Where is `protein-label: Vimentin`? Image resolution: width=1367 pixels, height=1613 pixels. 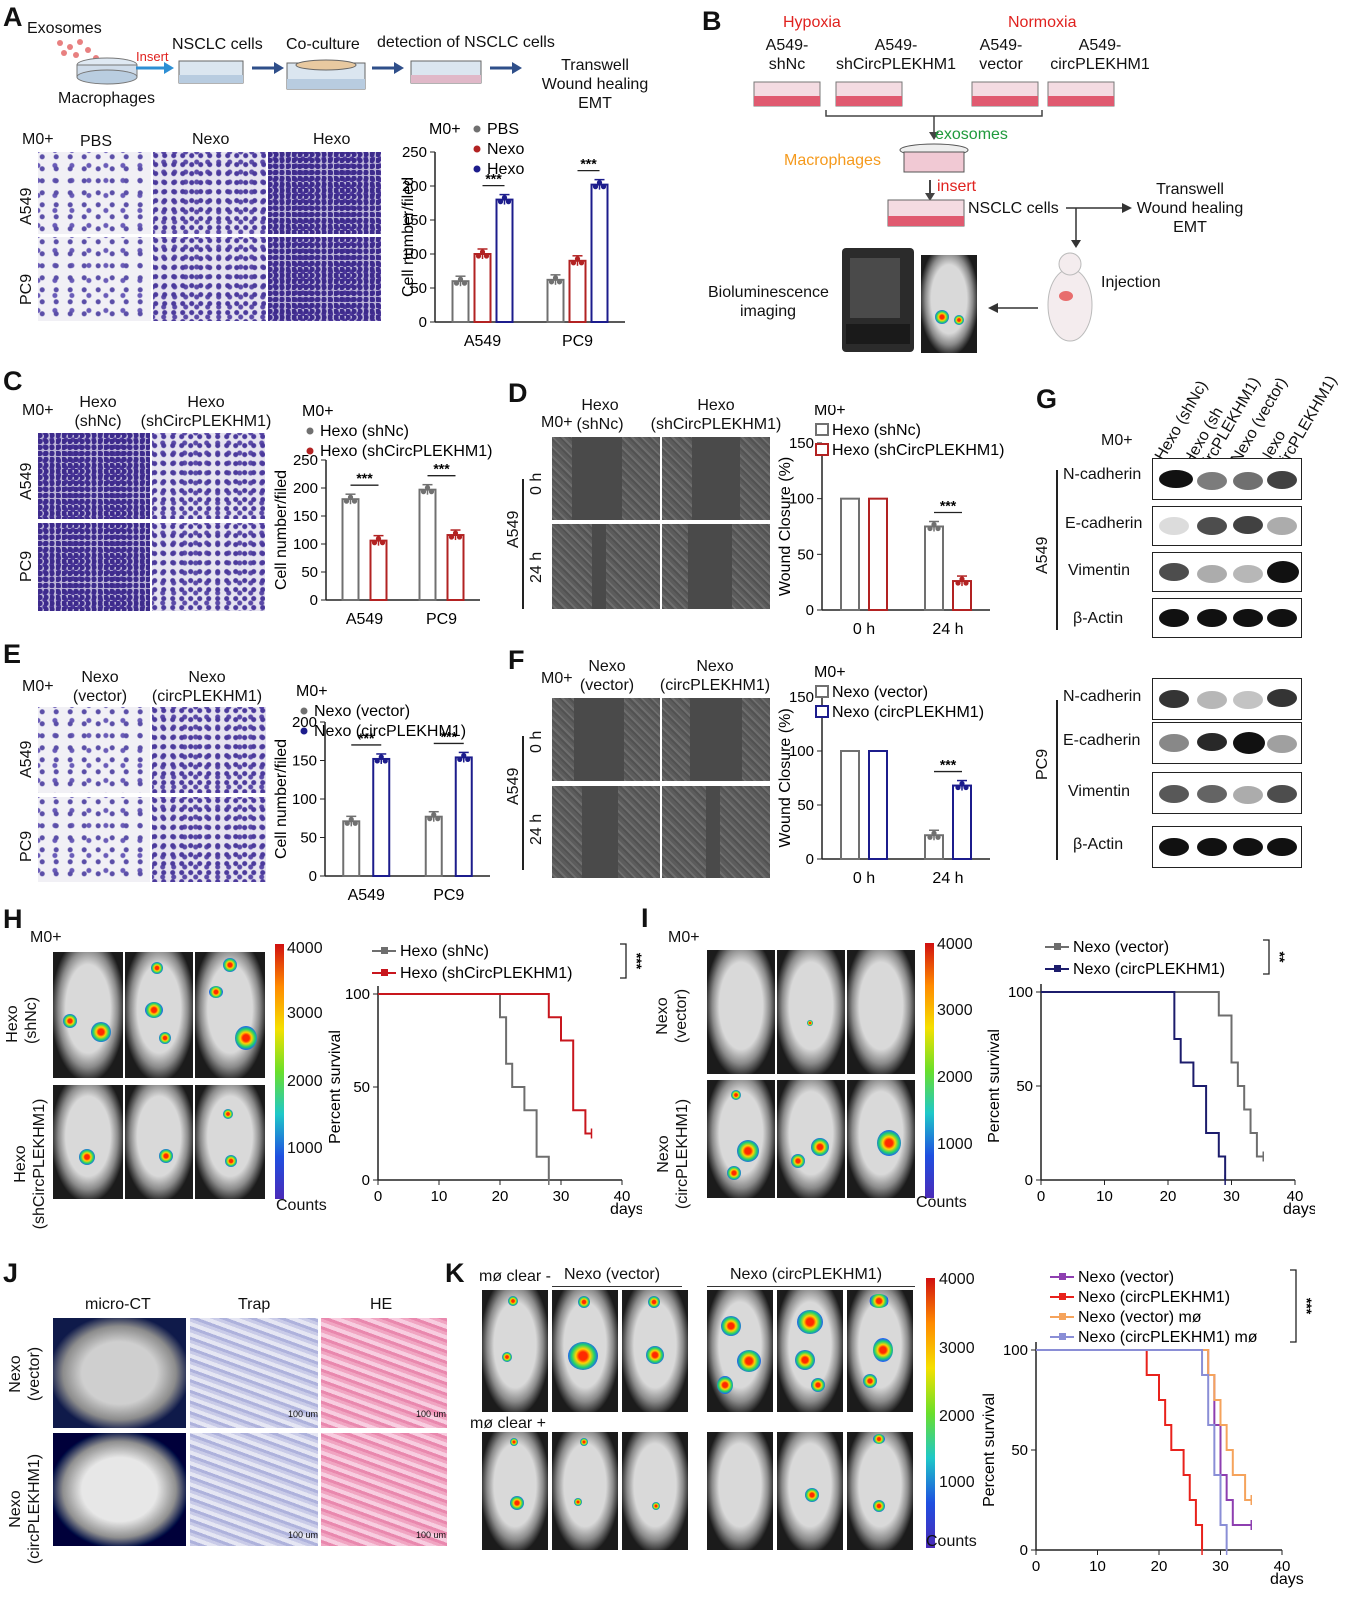
protein-label: Vimentin is located at coordinates (1099, 570).